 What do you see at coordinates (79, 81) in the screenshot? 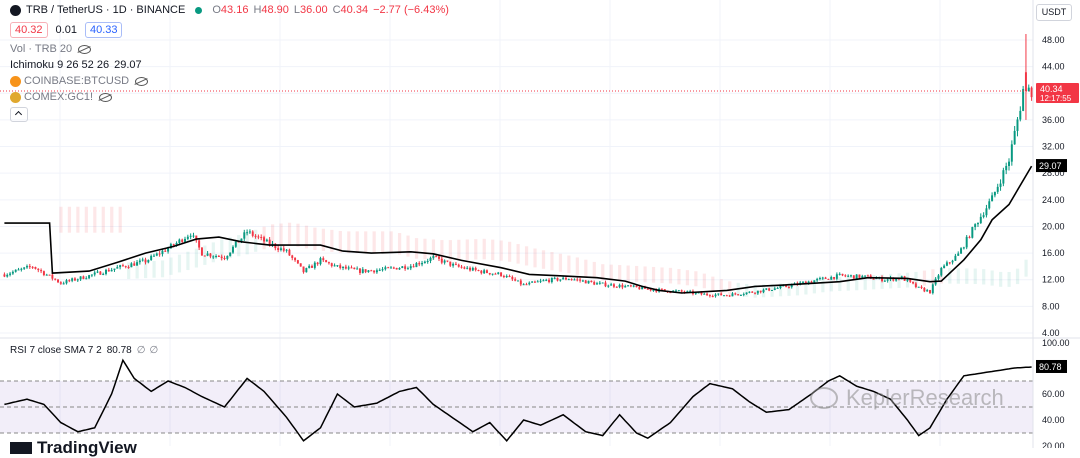
I see `compare-btc-legend: COINBASE:BTCUSD` at bounding box center [79, 81].